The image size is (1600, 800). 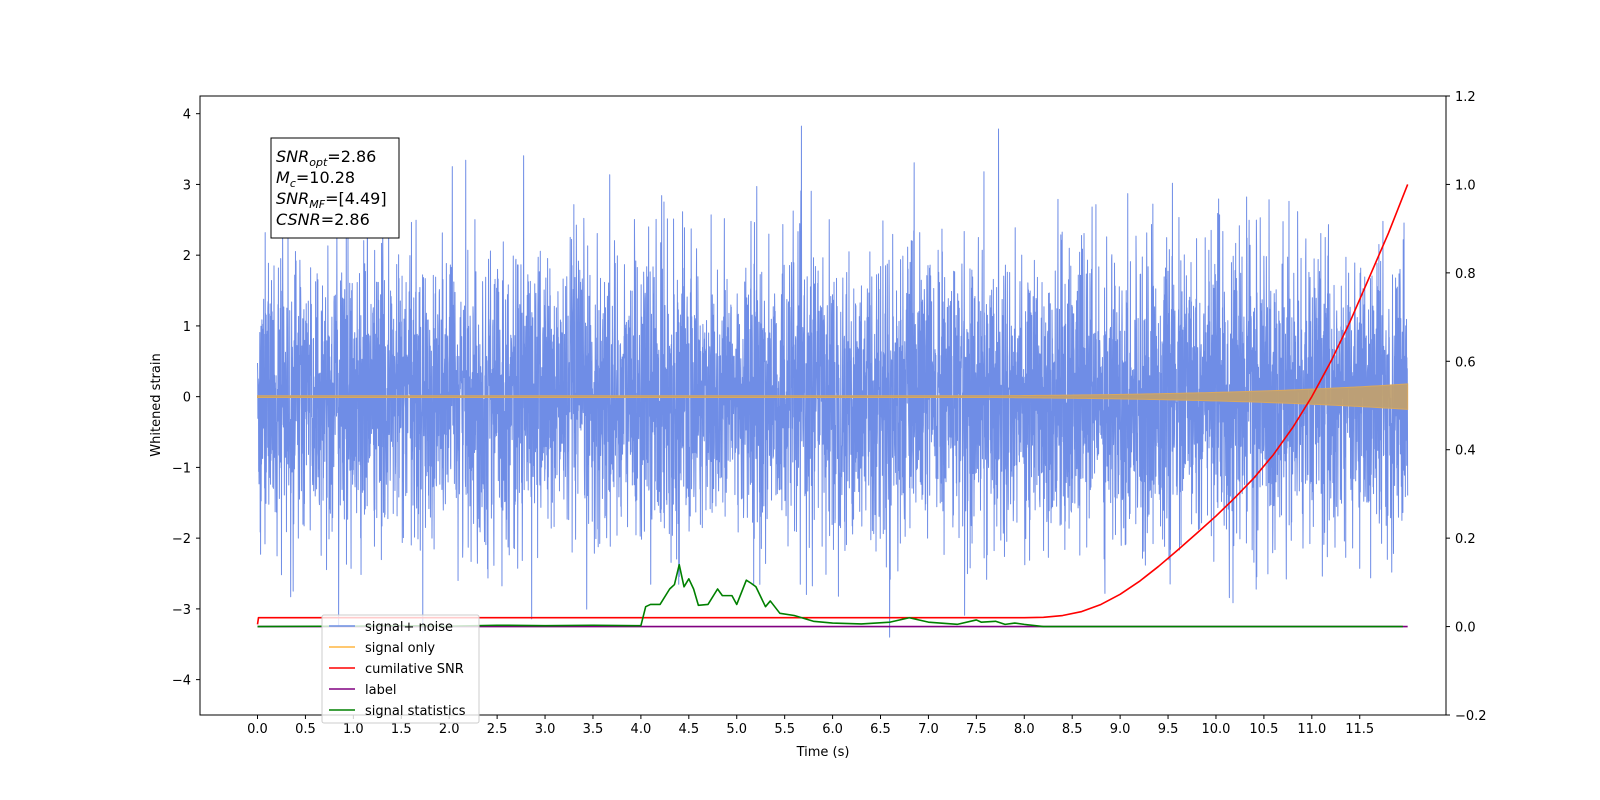 I want to click on x-tick-label: 2.0, so click(x=449, y=729).